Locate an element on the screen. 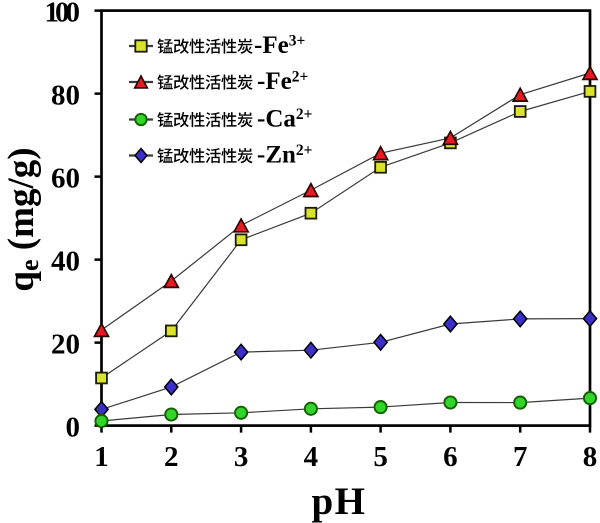 This screenshot has width=600, height=523. svg-text: 40 is located at coordinates (65, 262).